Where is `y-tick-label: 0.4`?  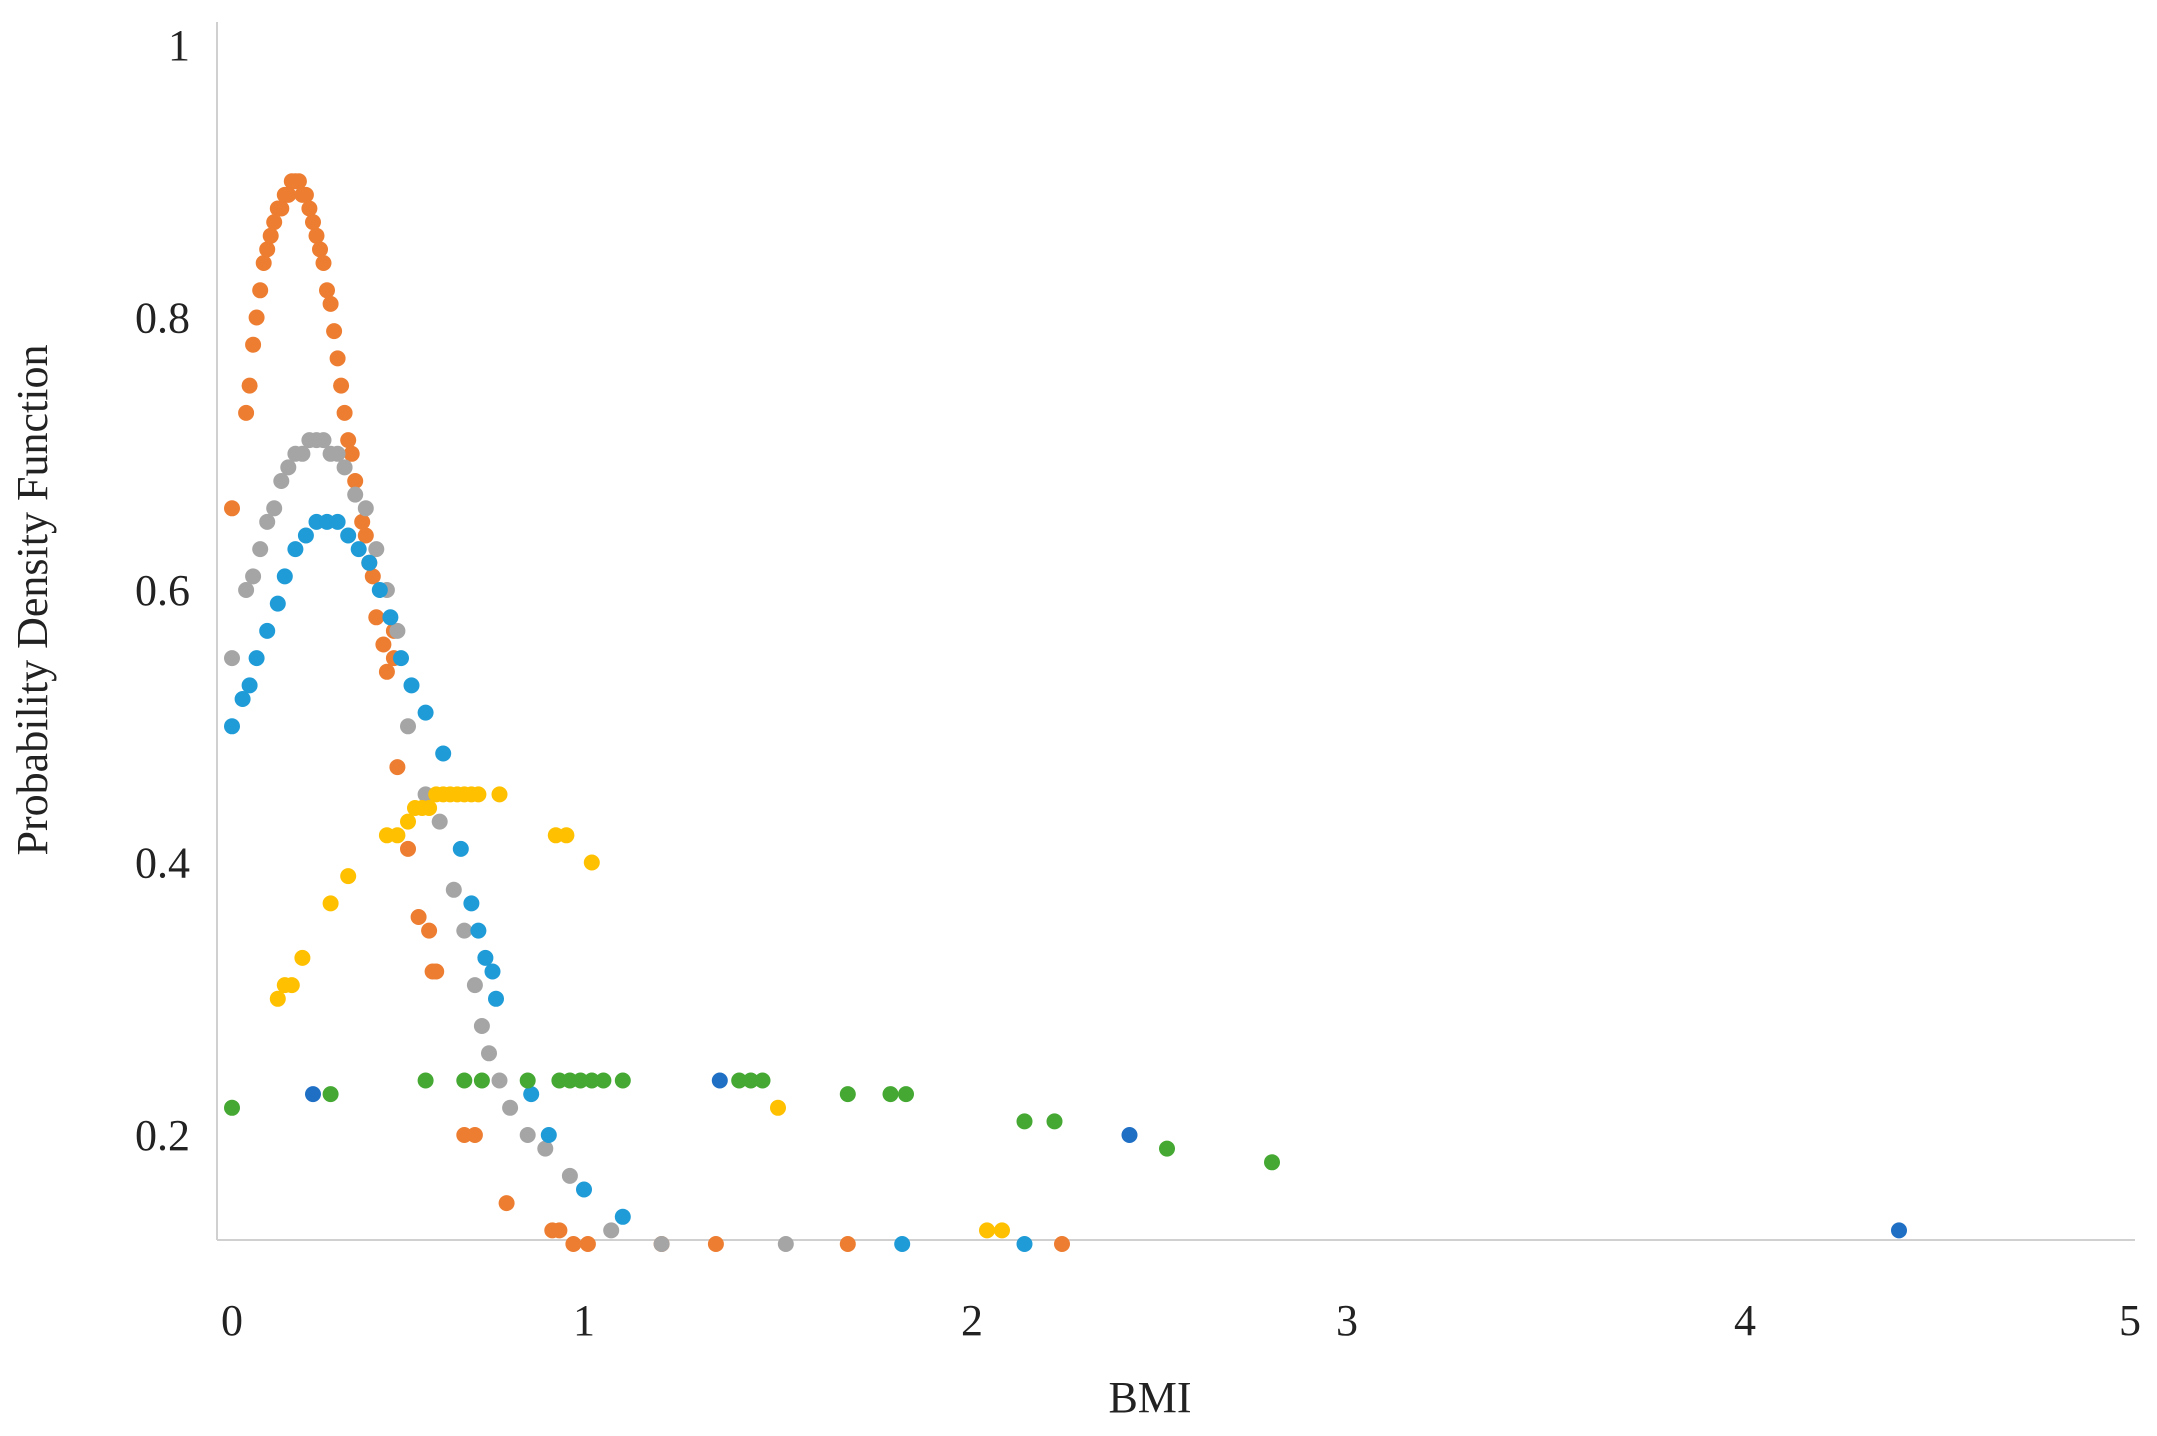 y-tick-label: 0.4 is located at coordinates (162, 863).